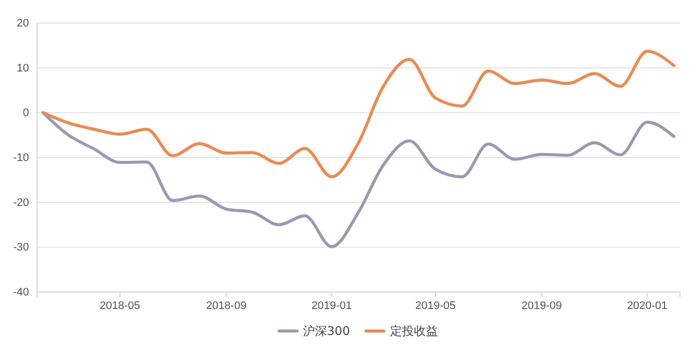 The width and height of the screenshot is (700, 347). Describe the element at coordinates (226, 306) in the screenshot. I see `x-tick-label: 2018-09` at that location.